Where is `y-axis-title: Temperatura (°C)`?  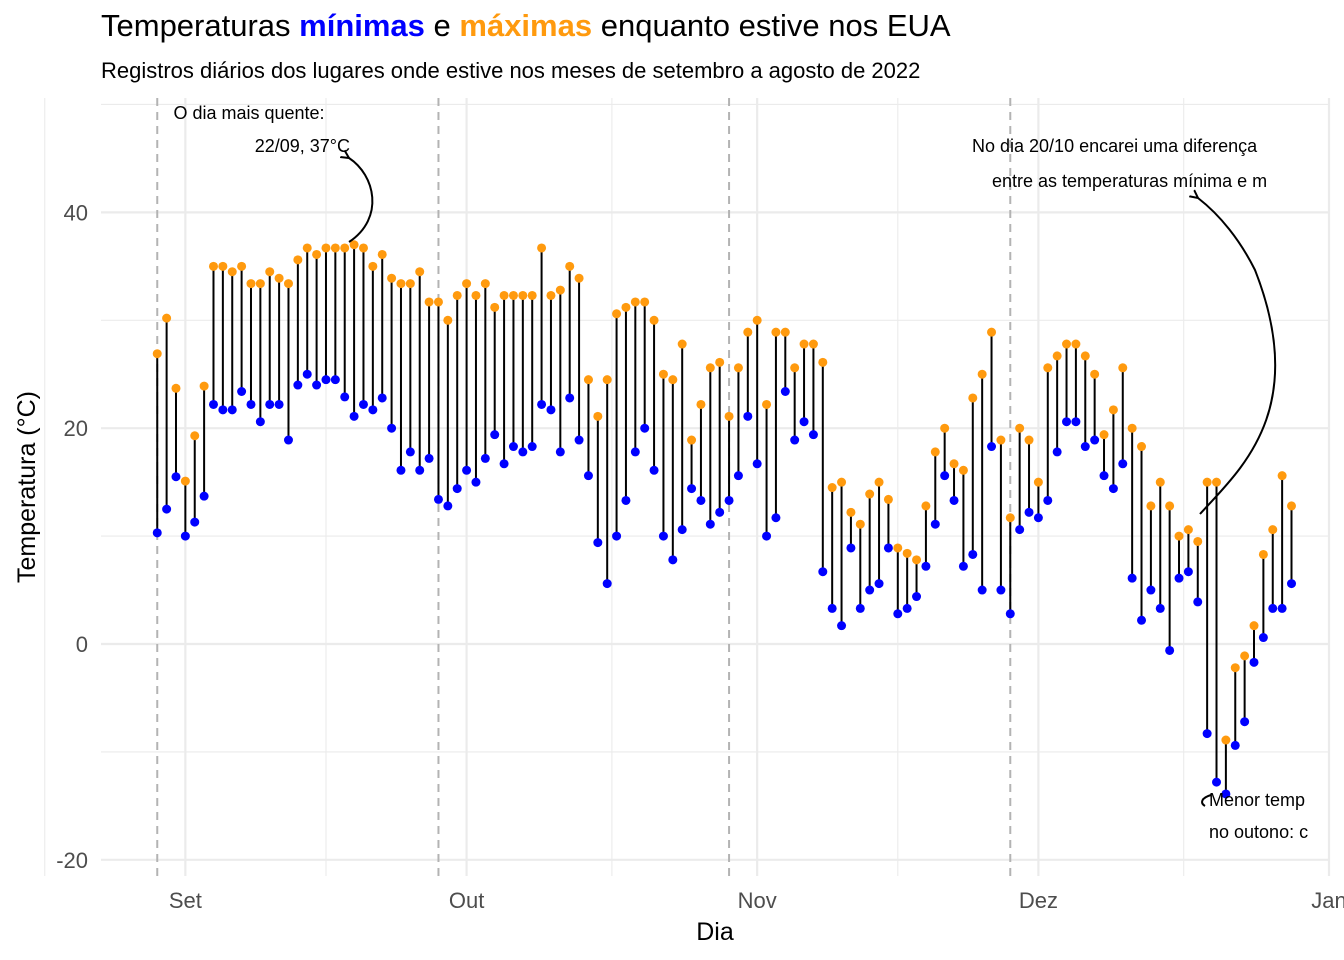
y-axis-title: Temperatura (°C) is located at coordinates (27, 487).